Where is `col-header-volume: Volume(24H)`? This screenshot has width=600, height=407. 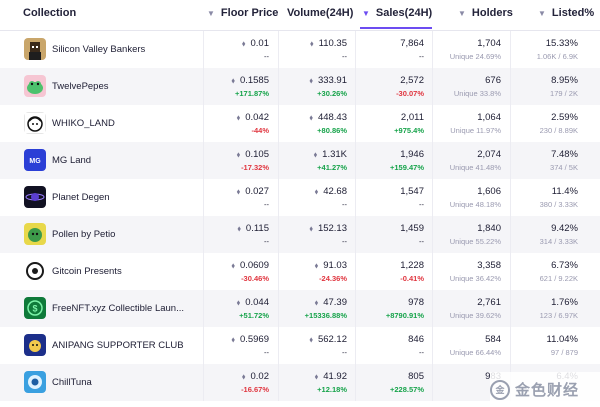 col-header-volume: Volume(24H) is located at coordinates (320, 13).